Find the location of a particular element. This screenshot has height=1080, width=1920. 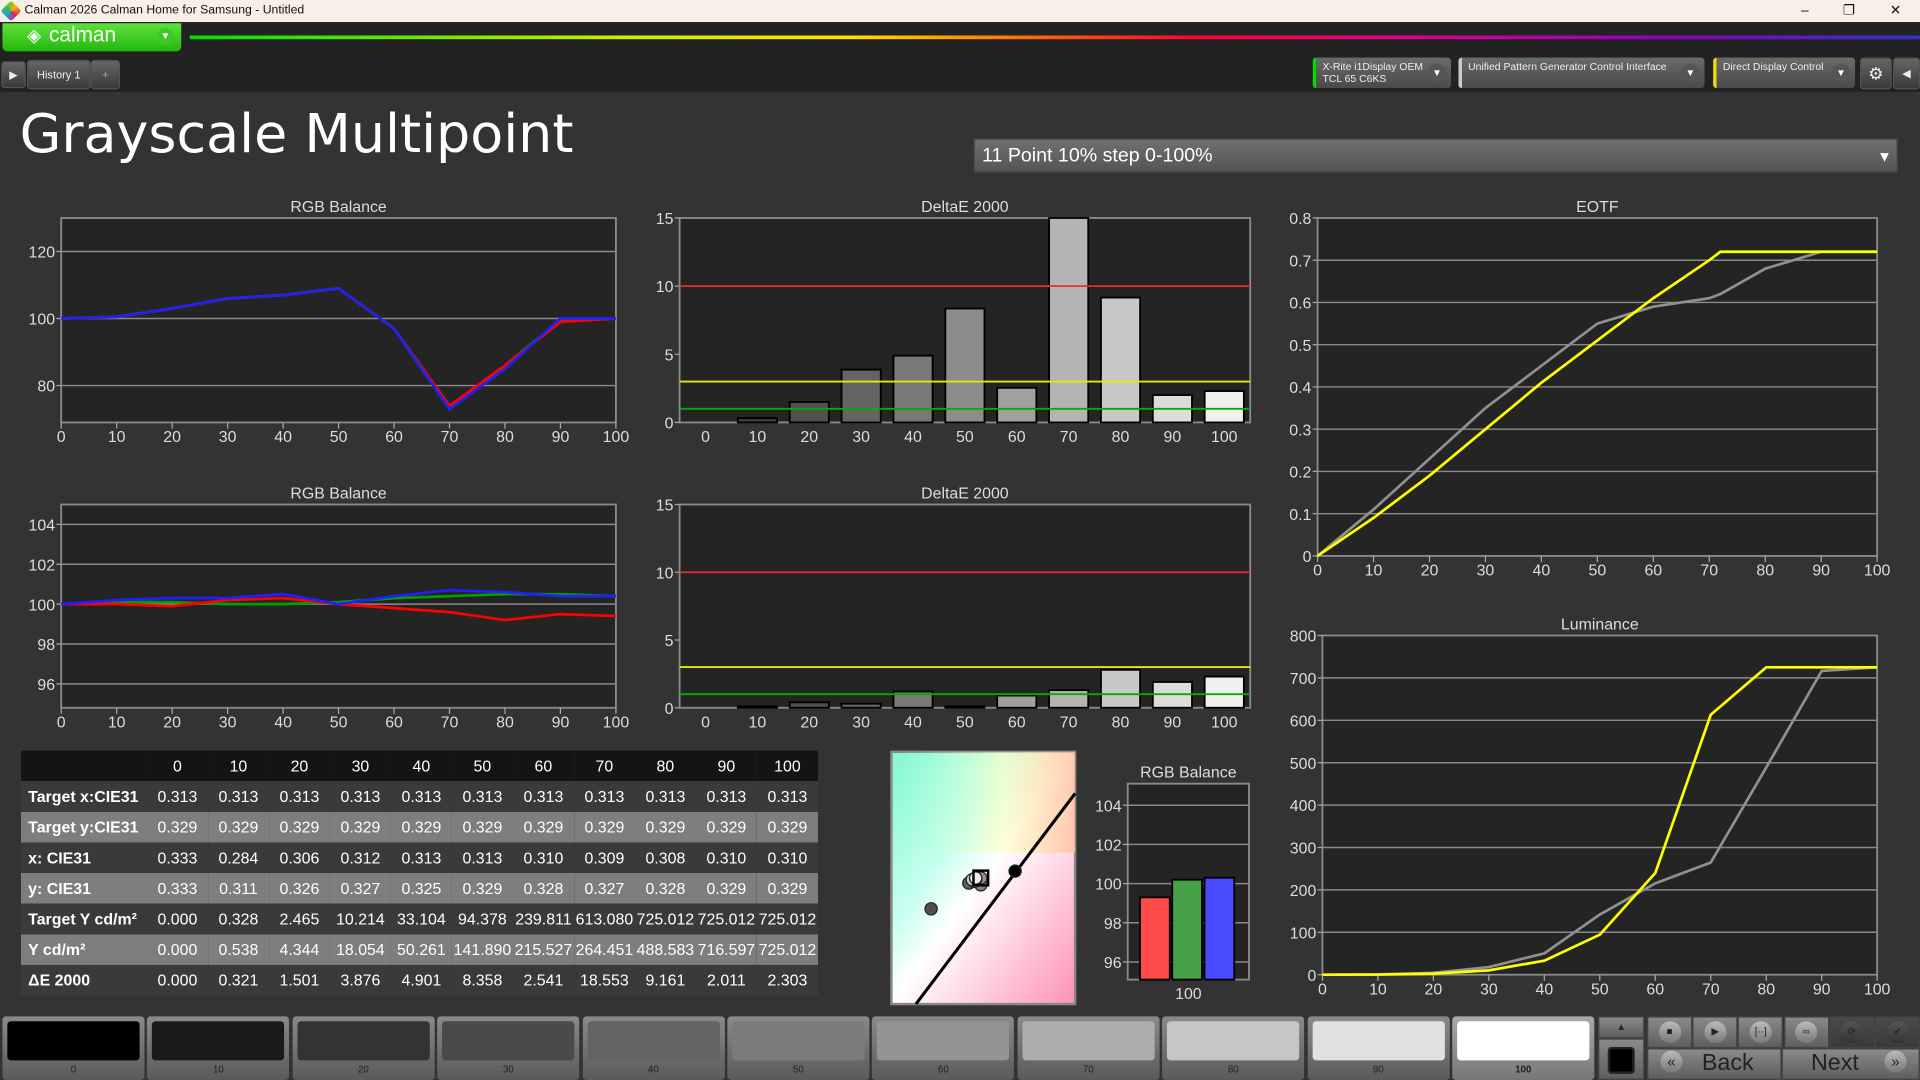

patch-swatch-80: 80 is located at coordinates (1233, 1048).